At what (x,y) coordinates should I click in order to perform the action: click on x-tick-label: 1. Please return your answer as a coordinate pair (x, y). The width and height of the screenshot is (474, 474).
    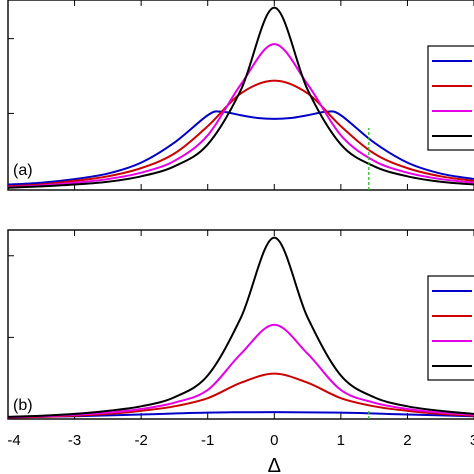
    Looking at the image, I should click on (341, 440).